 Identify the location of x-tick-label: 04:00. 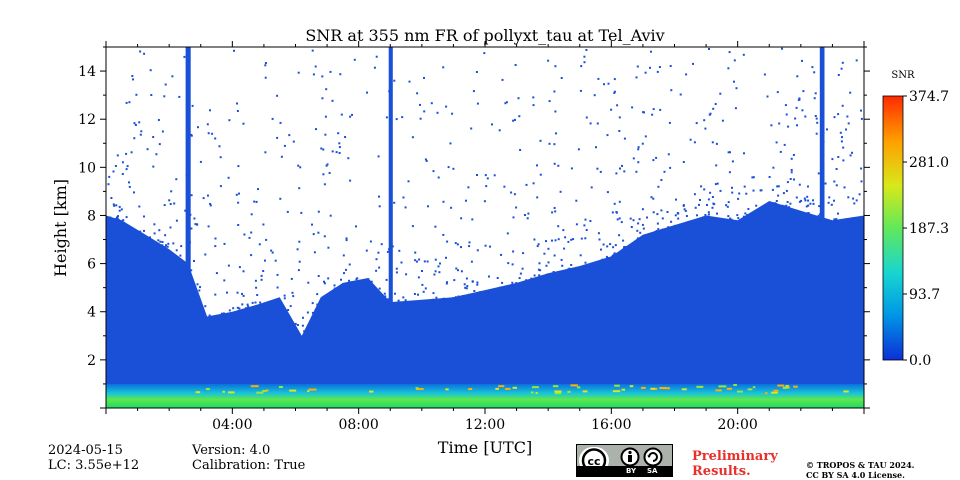
(232, 425).